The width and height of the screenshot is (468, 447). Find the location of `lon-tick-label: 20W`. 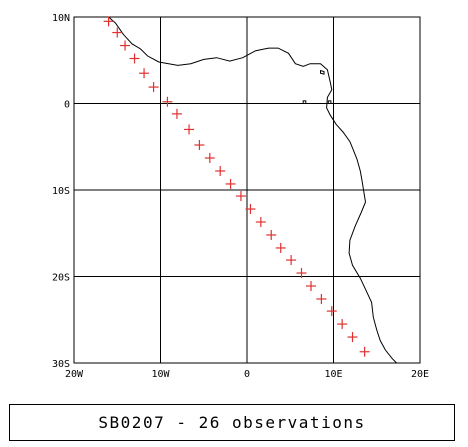

lon-tick-label: 20W is located at coordinates (74, 374).